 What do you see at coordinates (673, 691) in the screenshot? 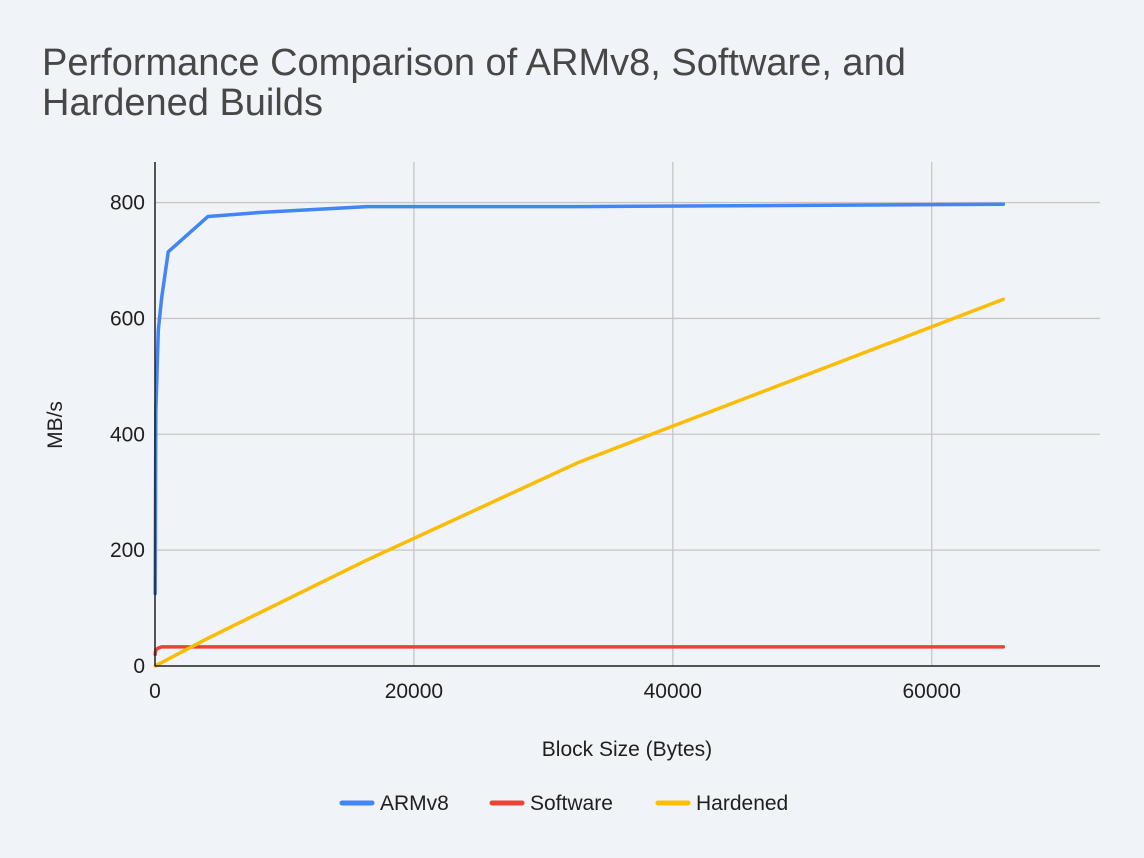
I see `x-tick-label: 40000` at bounding box center [673, 691].